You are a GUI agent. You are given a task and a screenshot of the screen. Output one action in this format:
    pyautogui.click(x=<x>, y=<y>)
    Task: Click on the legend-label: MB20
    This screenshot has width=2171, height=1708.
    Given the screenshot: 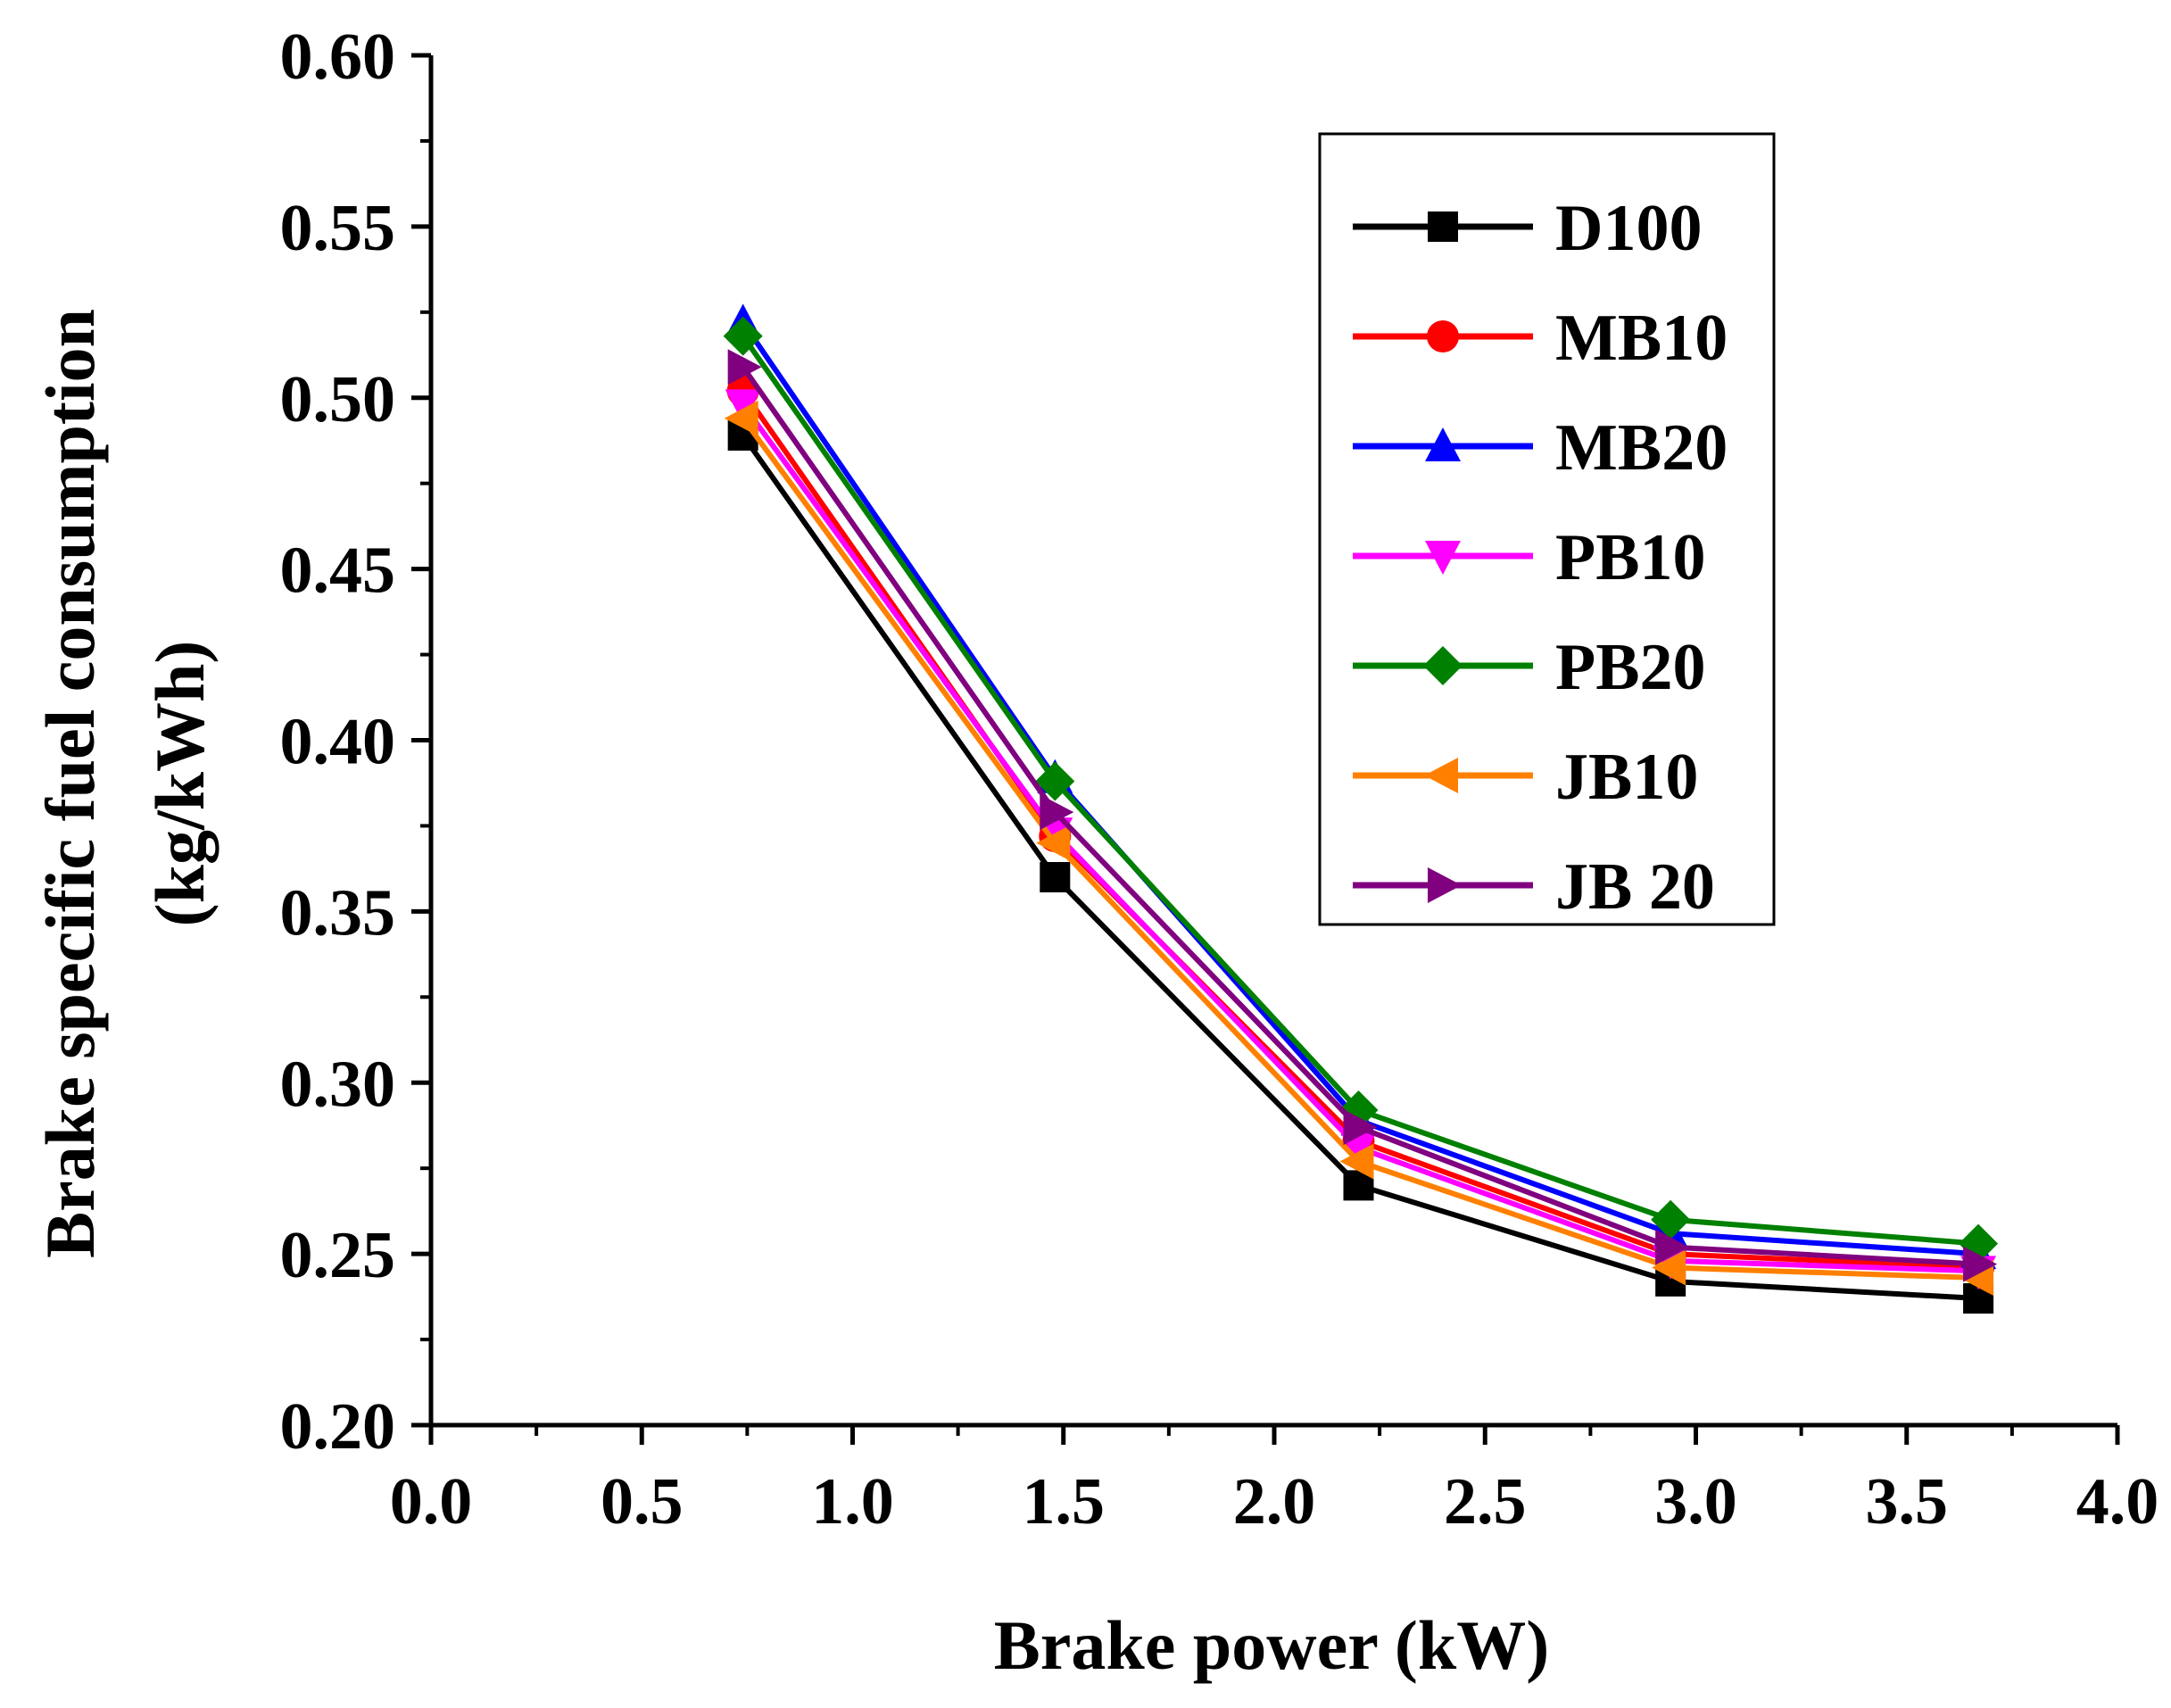 What is the action you would take?
    pyautogui.click(x=1641, y=448)
    